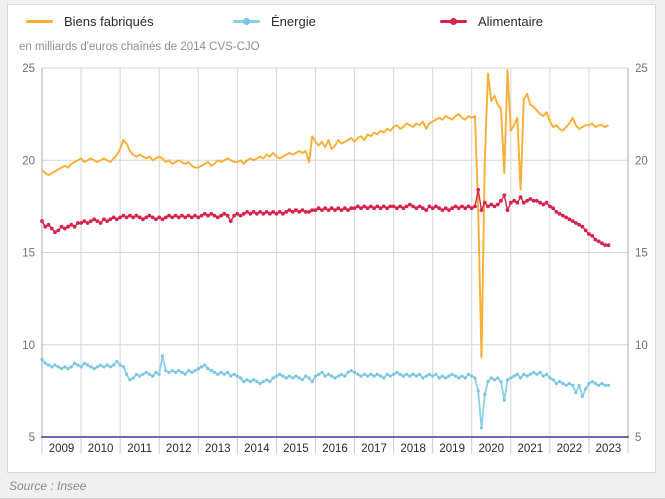 The height and width of the screenshot is (499, 665). Describe the element at coordinates (511, 21) in the screenshot. I see `legend-label: Alimentaire` at that location.